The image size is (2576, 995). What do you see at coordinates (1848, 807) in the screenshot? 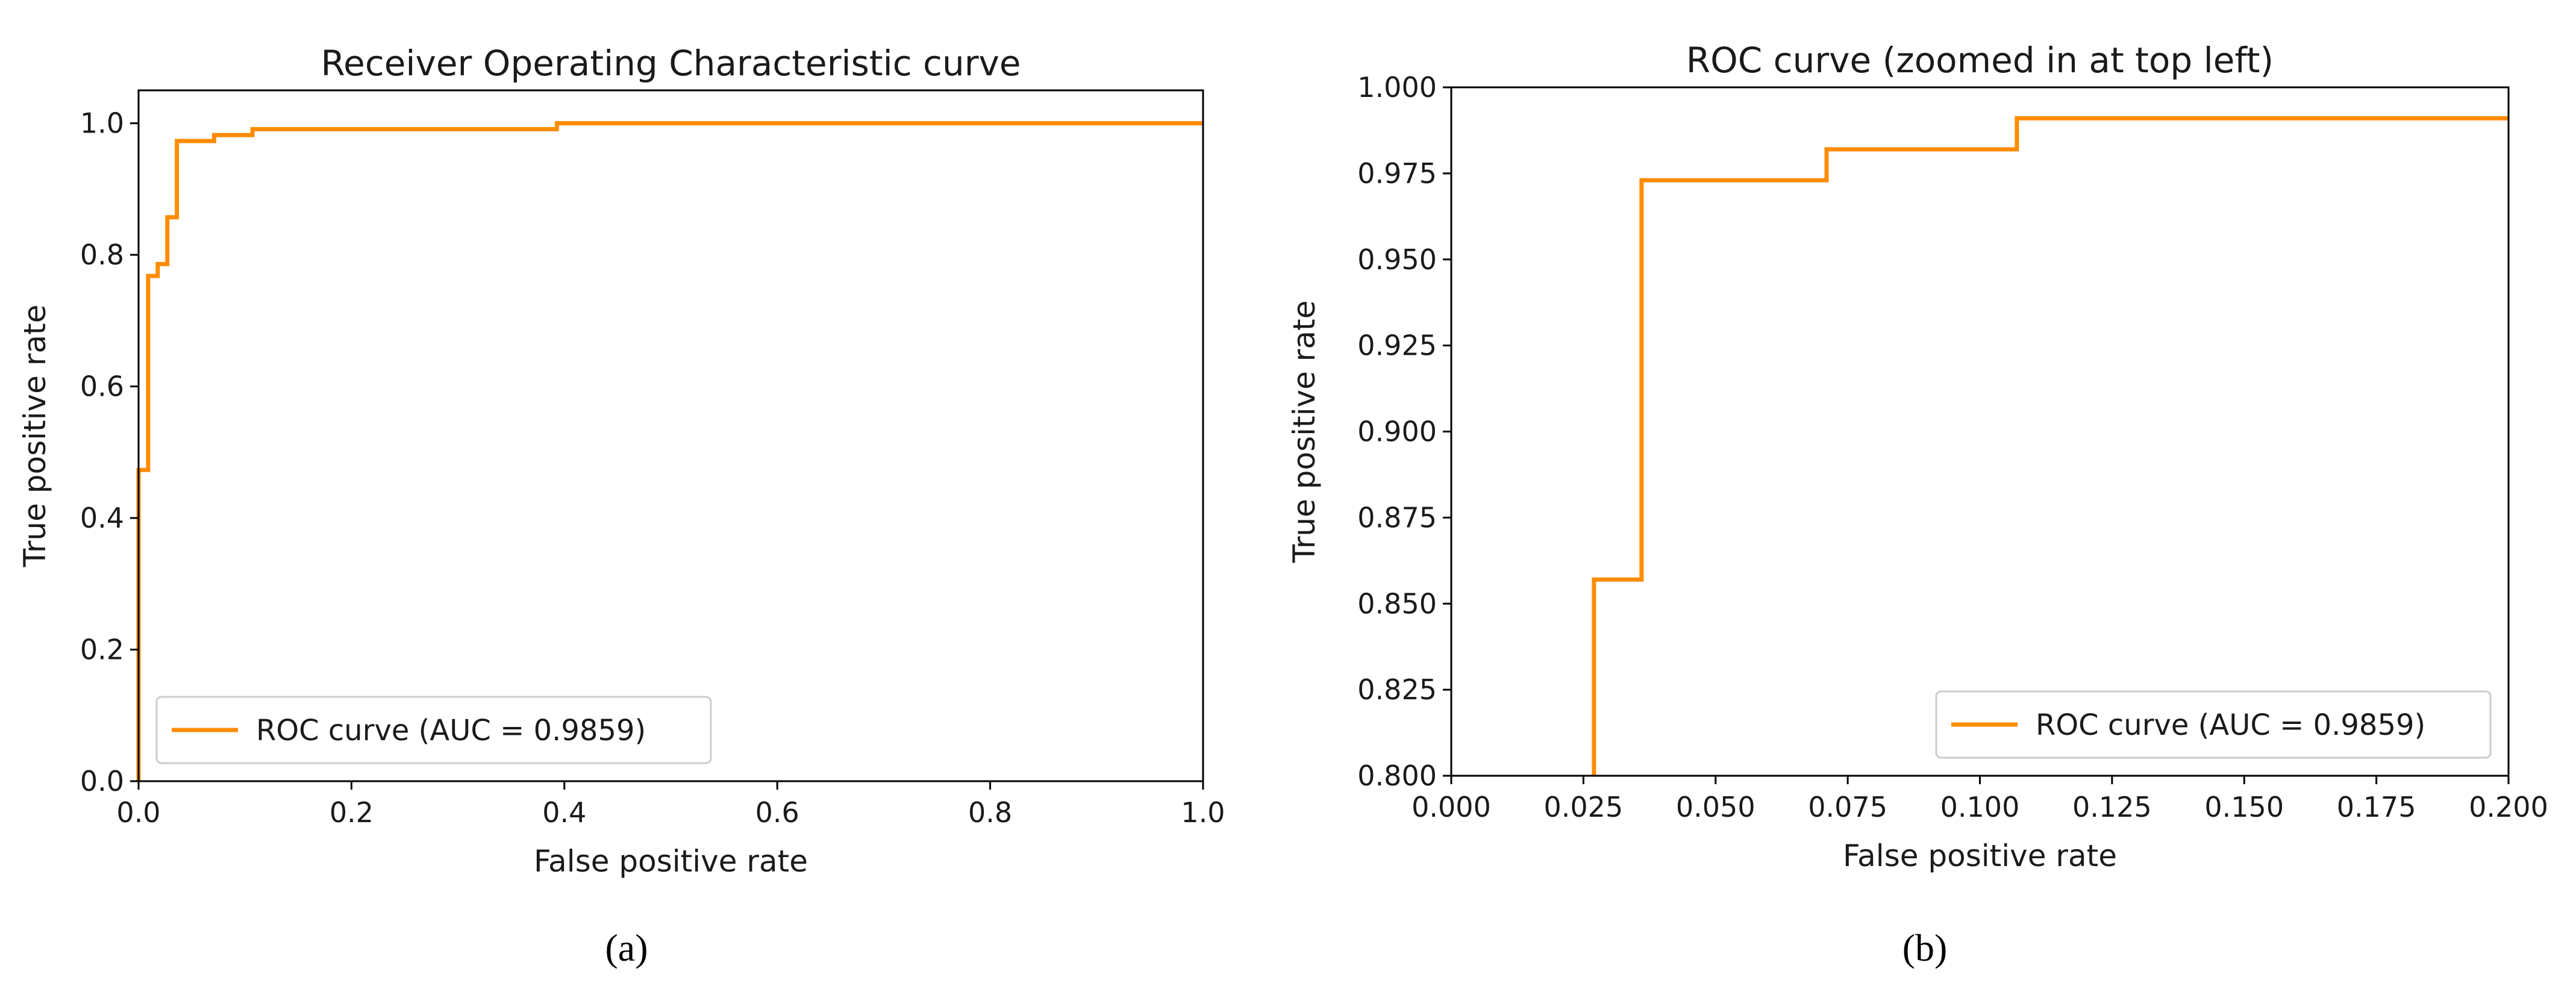
I see `chart-b-x-tick-label: 0.075` at bounding box center [1848, 807].